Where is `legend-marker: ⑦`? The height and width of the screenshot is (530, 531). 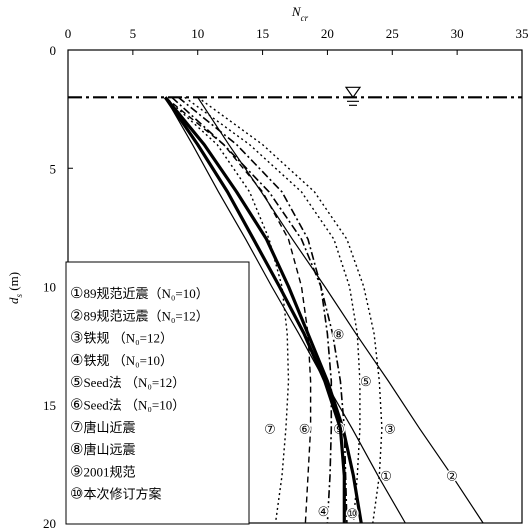
legend-marker: ⑦ is located at coordinates (76, 428).